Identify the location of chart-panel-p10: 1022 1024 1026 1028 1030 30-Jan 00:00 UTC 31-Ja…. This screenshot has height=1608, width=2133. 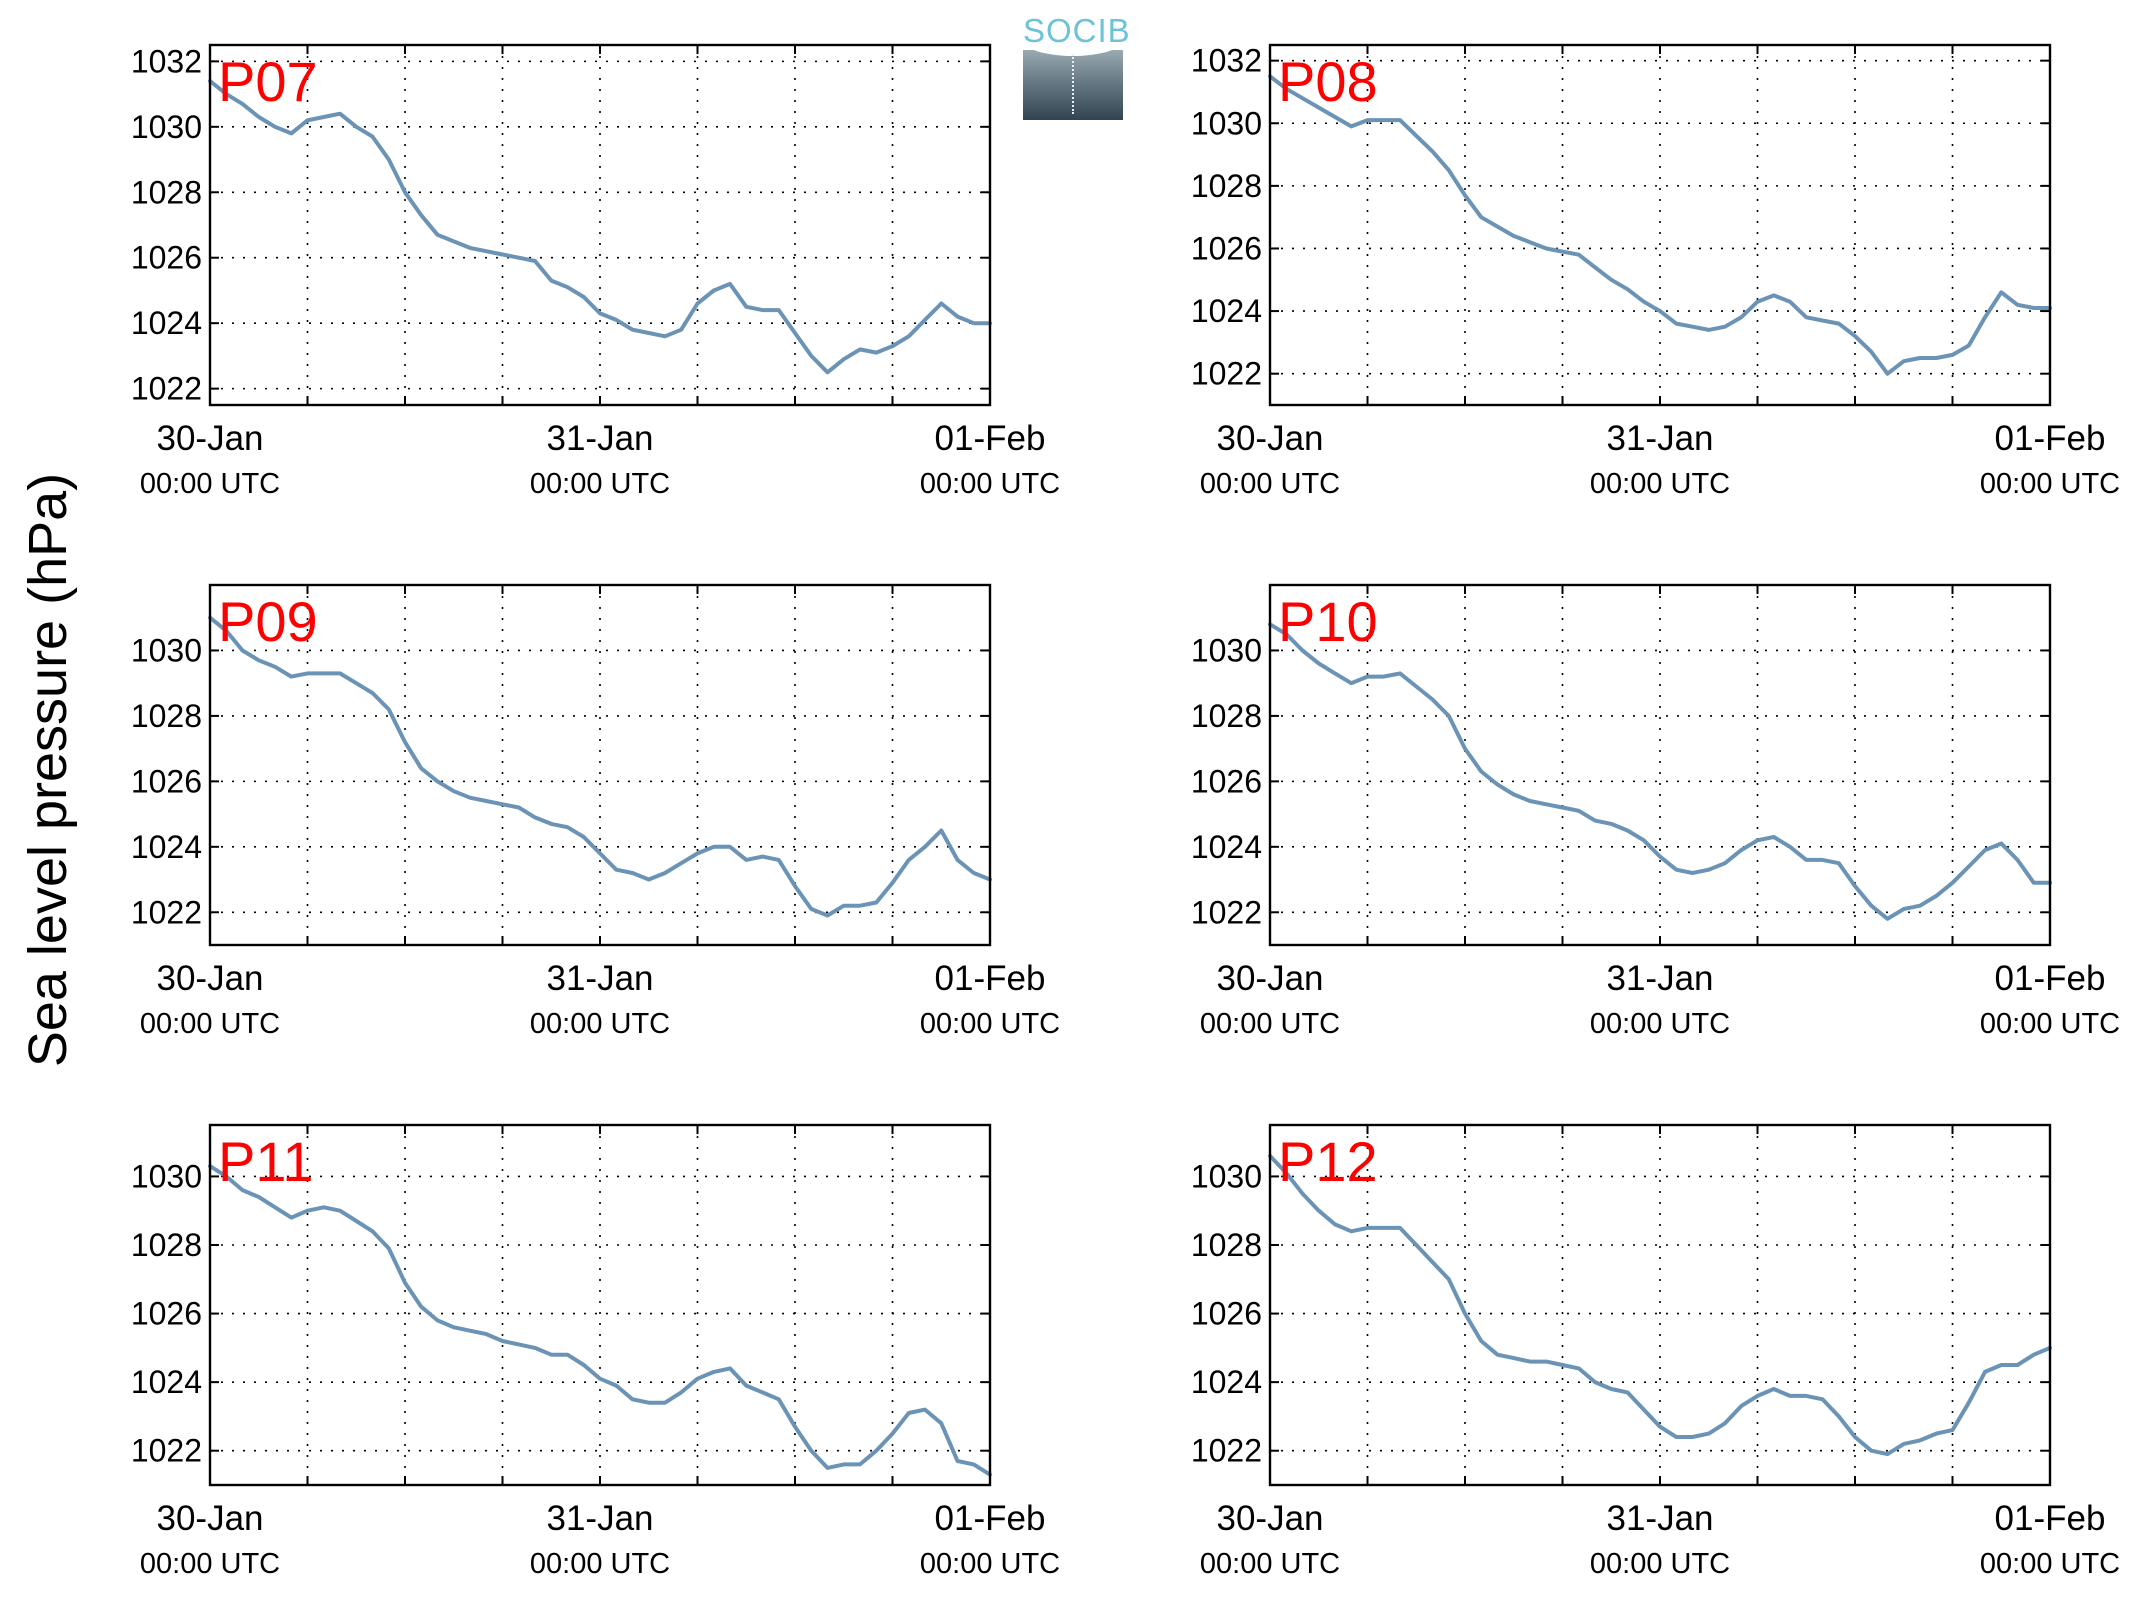
(1655, 811).